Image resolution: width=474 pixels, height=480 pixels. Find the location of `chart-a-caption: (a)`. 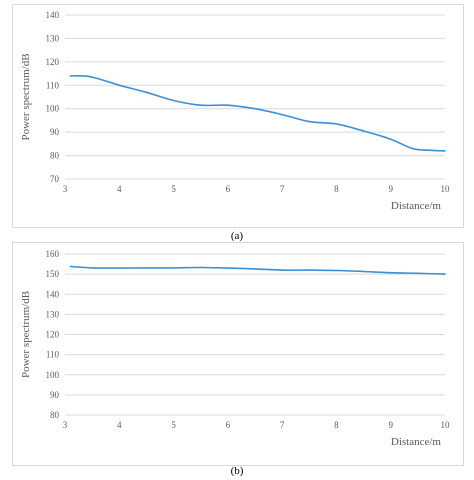

chart-a-caption: (a) is located at coordinates (237, 236).